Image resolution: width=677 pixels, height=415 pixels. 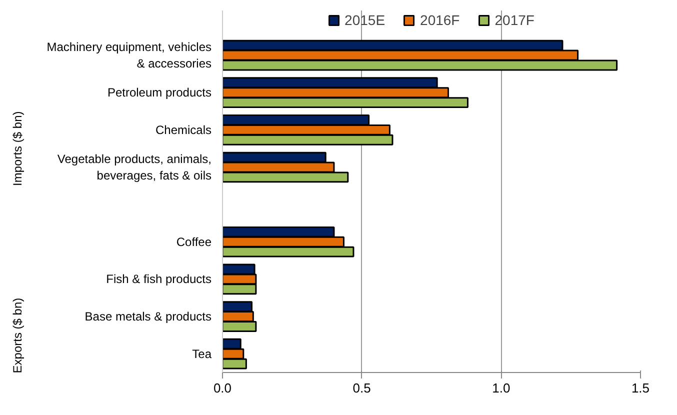 I want to click on y-tick-label: Machinery equipment, vehicles & accessories, so click(x=129, y=55).